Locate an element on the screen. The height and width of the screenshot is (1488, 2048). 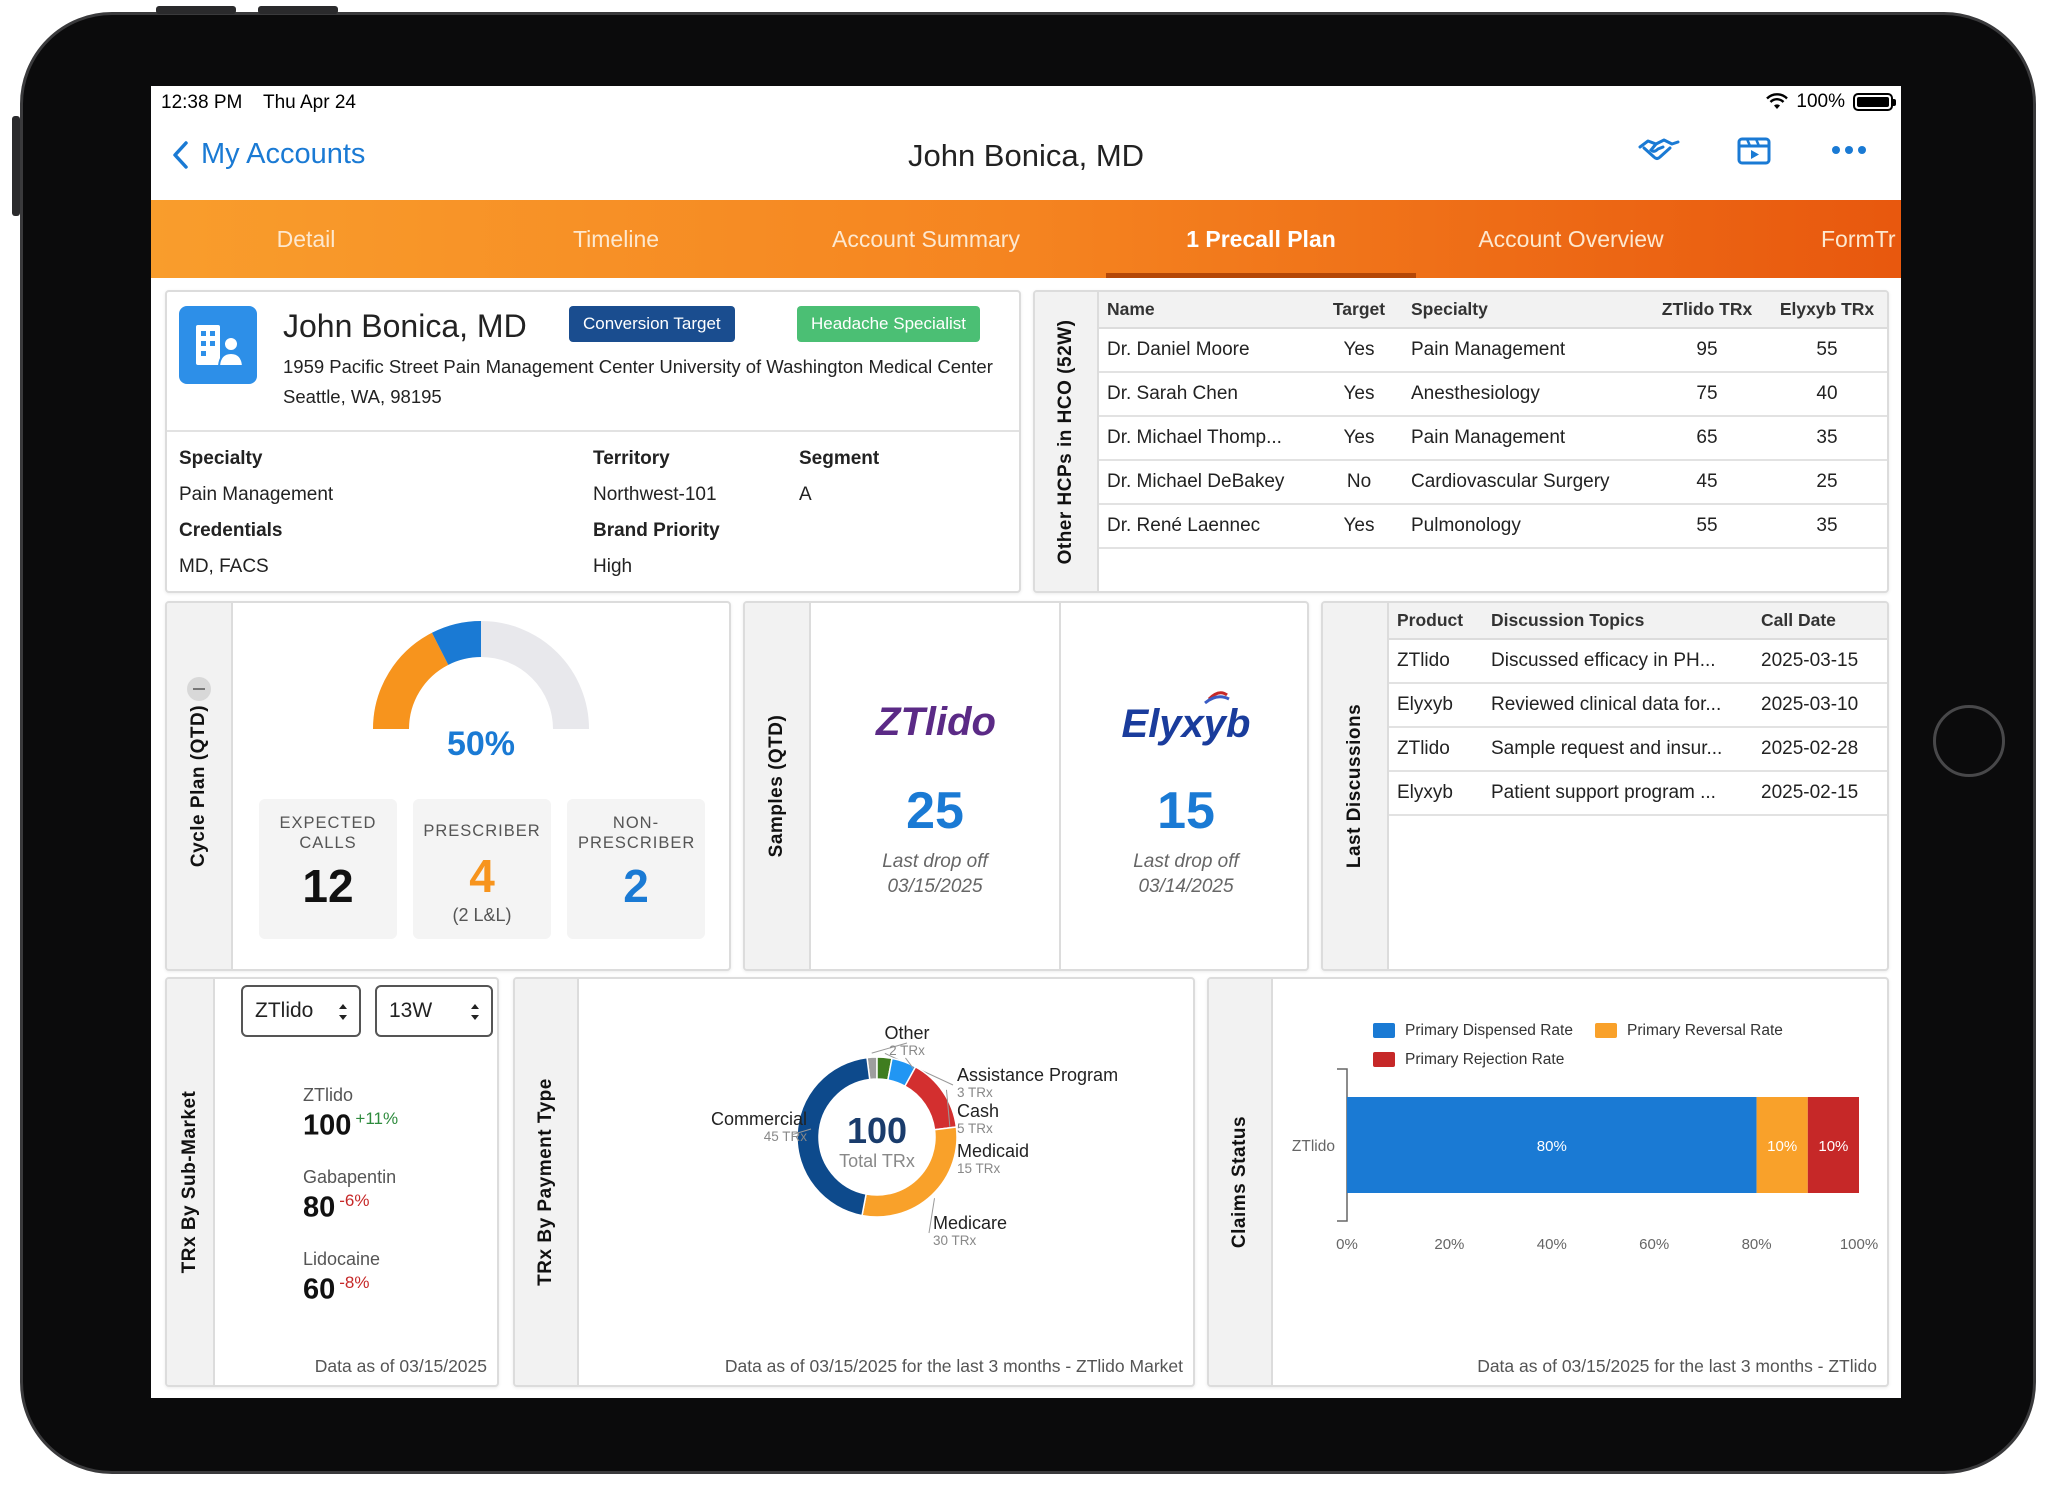
sample-ztlido: ZTlido 25 Last drop off 03/15/2025 is located at coordinates (936, 786).